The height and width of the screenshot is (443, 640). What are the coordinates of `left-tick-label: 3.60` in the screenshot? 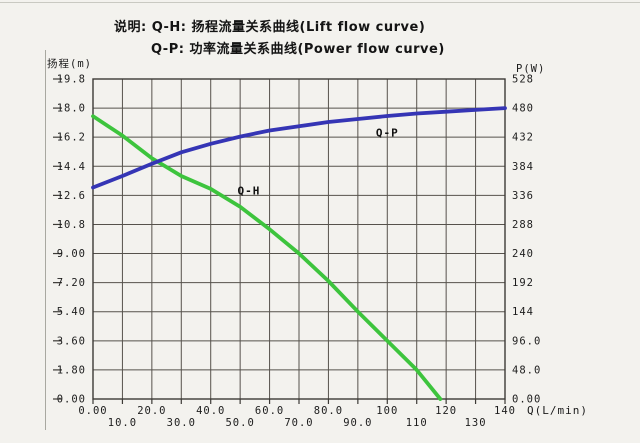 It's located at (71, 341).